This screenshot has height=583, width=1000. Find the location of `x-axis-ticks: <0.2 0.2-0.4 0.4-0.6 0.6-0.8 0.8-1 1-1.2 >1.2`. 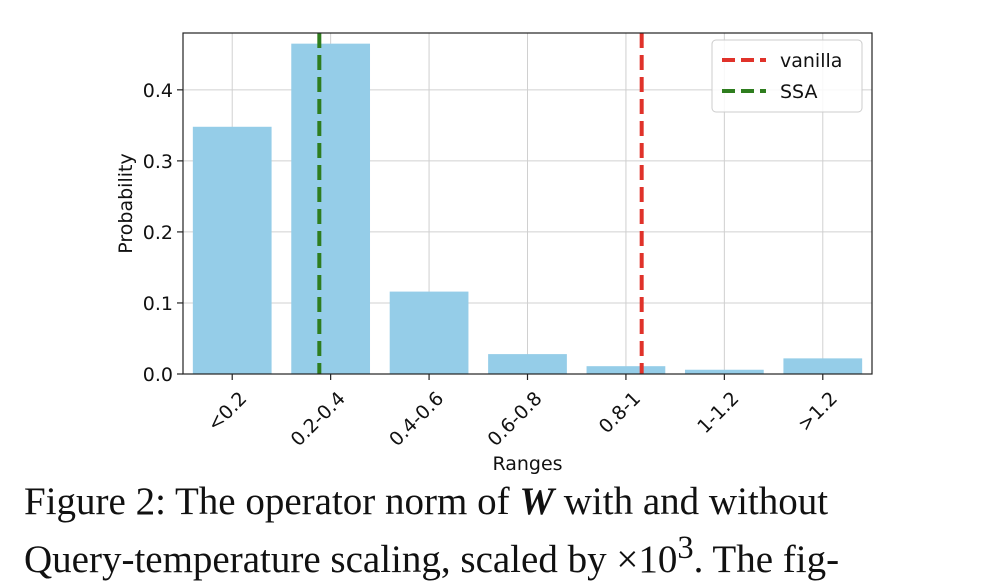

x-axis-ticks: <0.2 0.2-0.4 0.4-0.6 0.6-0.8 0.8-1 1-1.2 >1.2 is located at coordinates (522, 412).